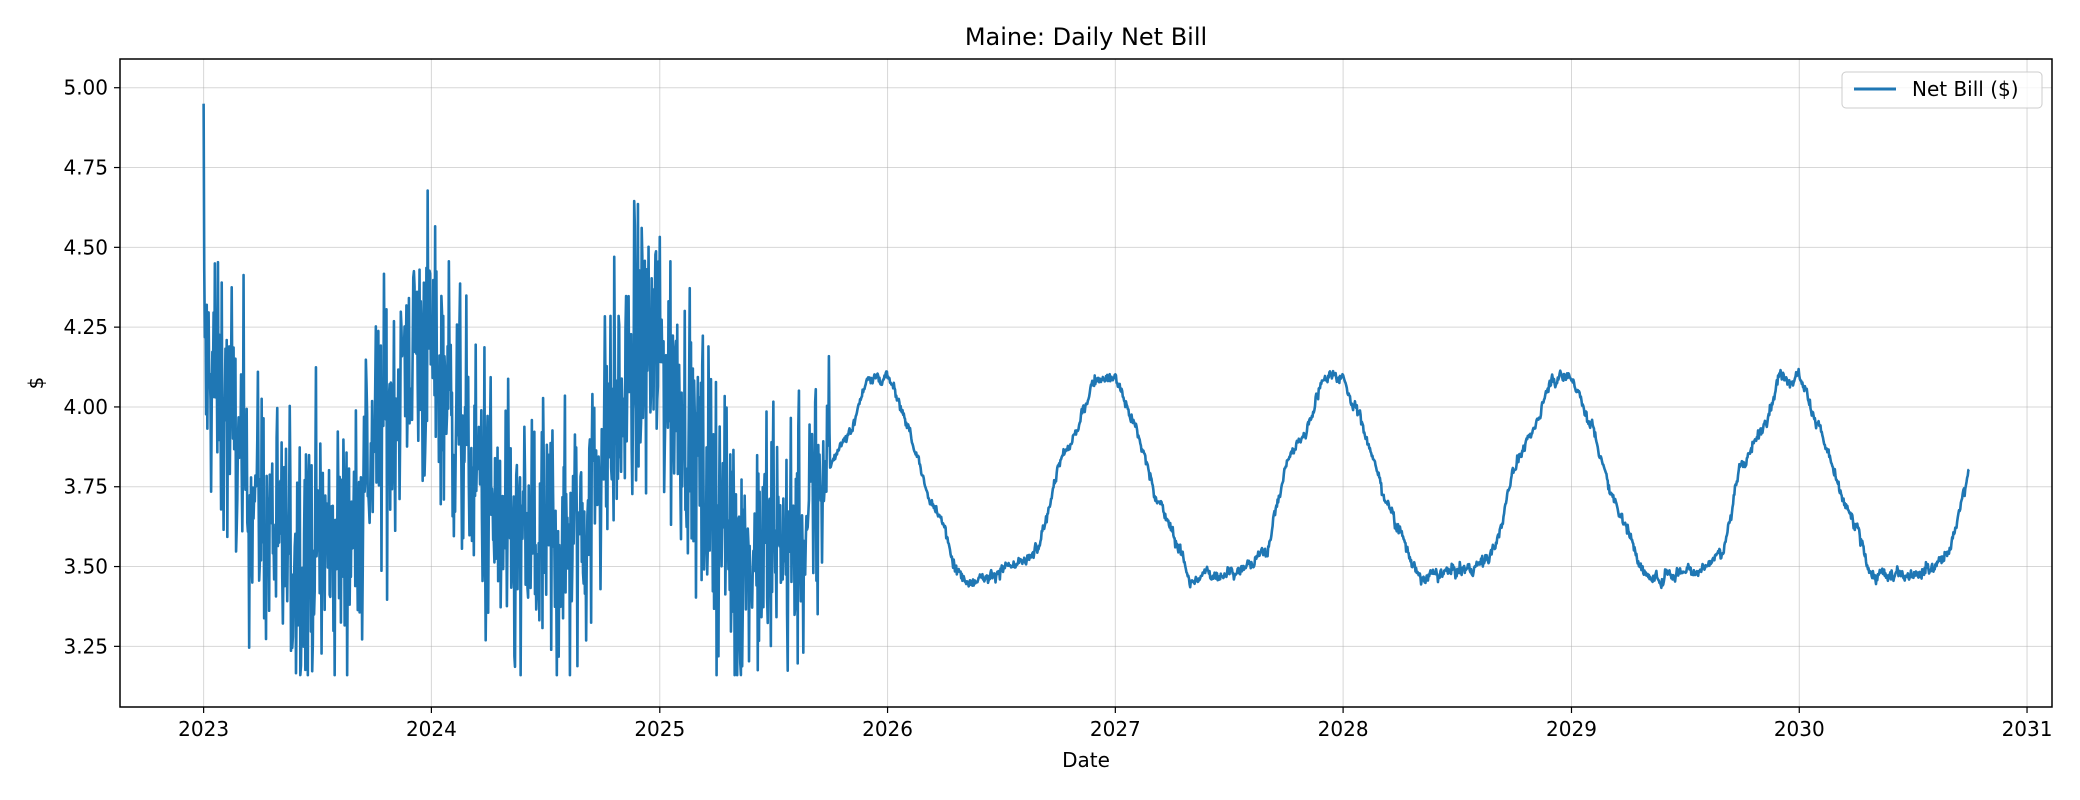  I want to click on legend: Net Bill ($), so click(1942, 90).